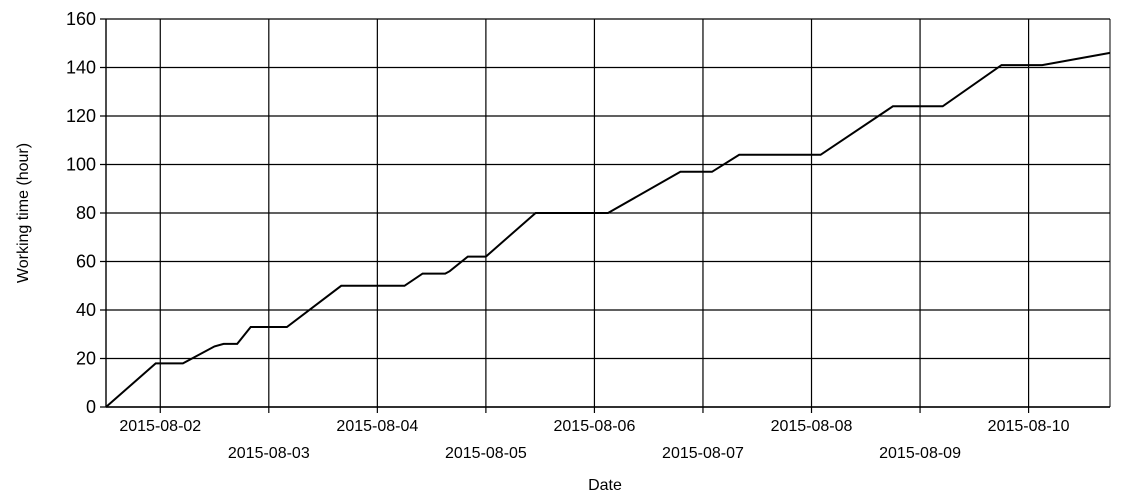 Image resolution: width=1124 pixels, height=496 pixels. What do you see at coordinates (486, 453) in the screenshot?
I see `x-tick-label: 2015-08-05` at bounding box center [486, 453].